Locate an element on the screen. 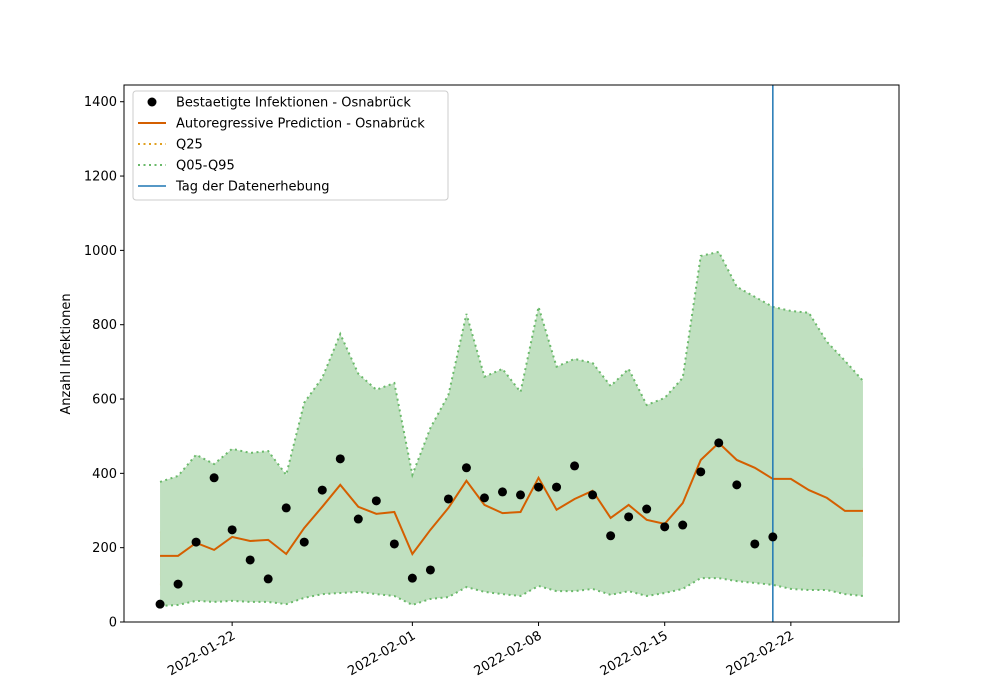 The width and height of the screenshot is (1000, 700). legend-box is located at coordinates (290, 145).